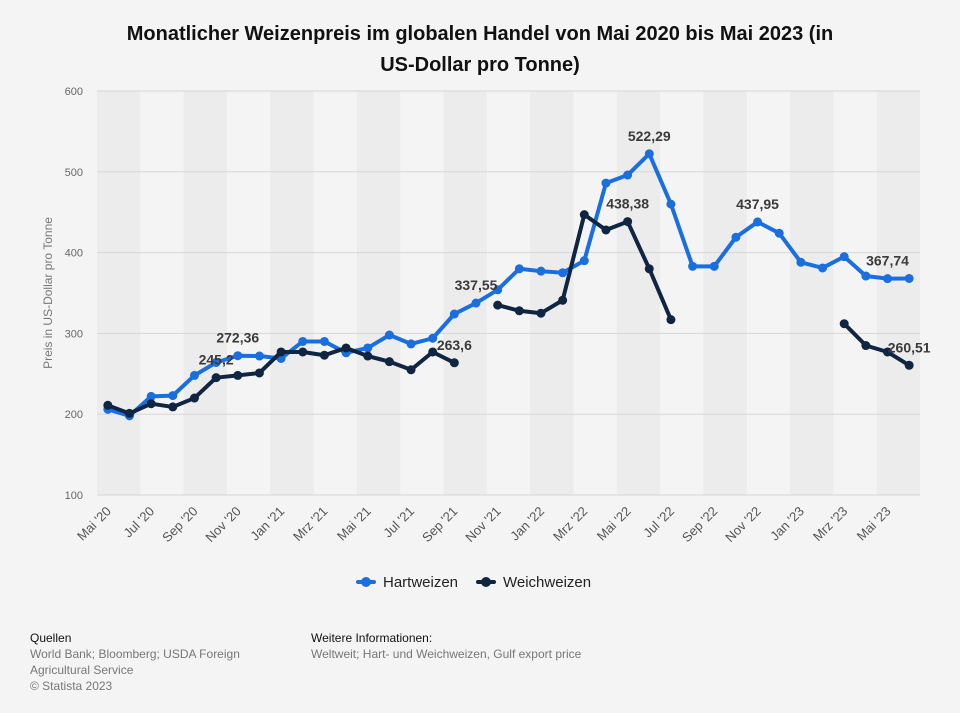 The image size is (960, 713). Describe the element at coordinates (533, 582) in the screenshot. I see `legend-item-weichweizen: Weichweizen` at that location.